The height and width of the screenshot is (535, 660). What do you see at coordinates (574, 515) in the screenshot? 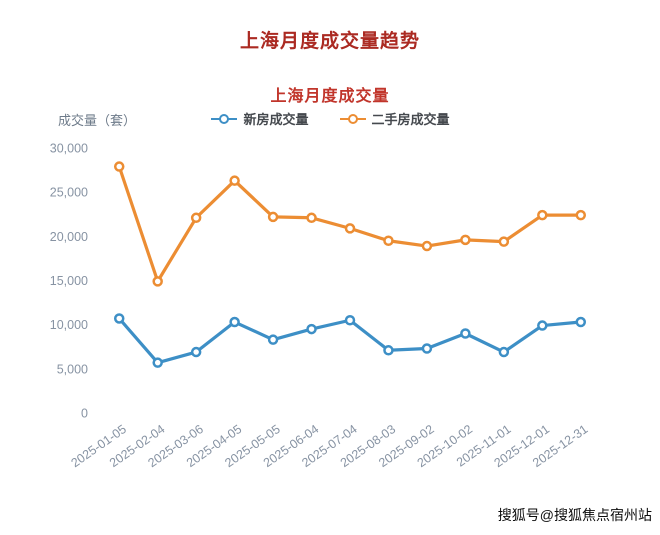
I see `watermark: 搜狐号@搜狐焦点宿州站` at bounding box center [574, 515].